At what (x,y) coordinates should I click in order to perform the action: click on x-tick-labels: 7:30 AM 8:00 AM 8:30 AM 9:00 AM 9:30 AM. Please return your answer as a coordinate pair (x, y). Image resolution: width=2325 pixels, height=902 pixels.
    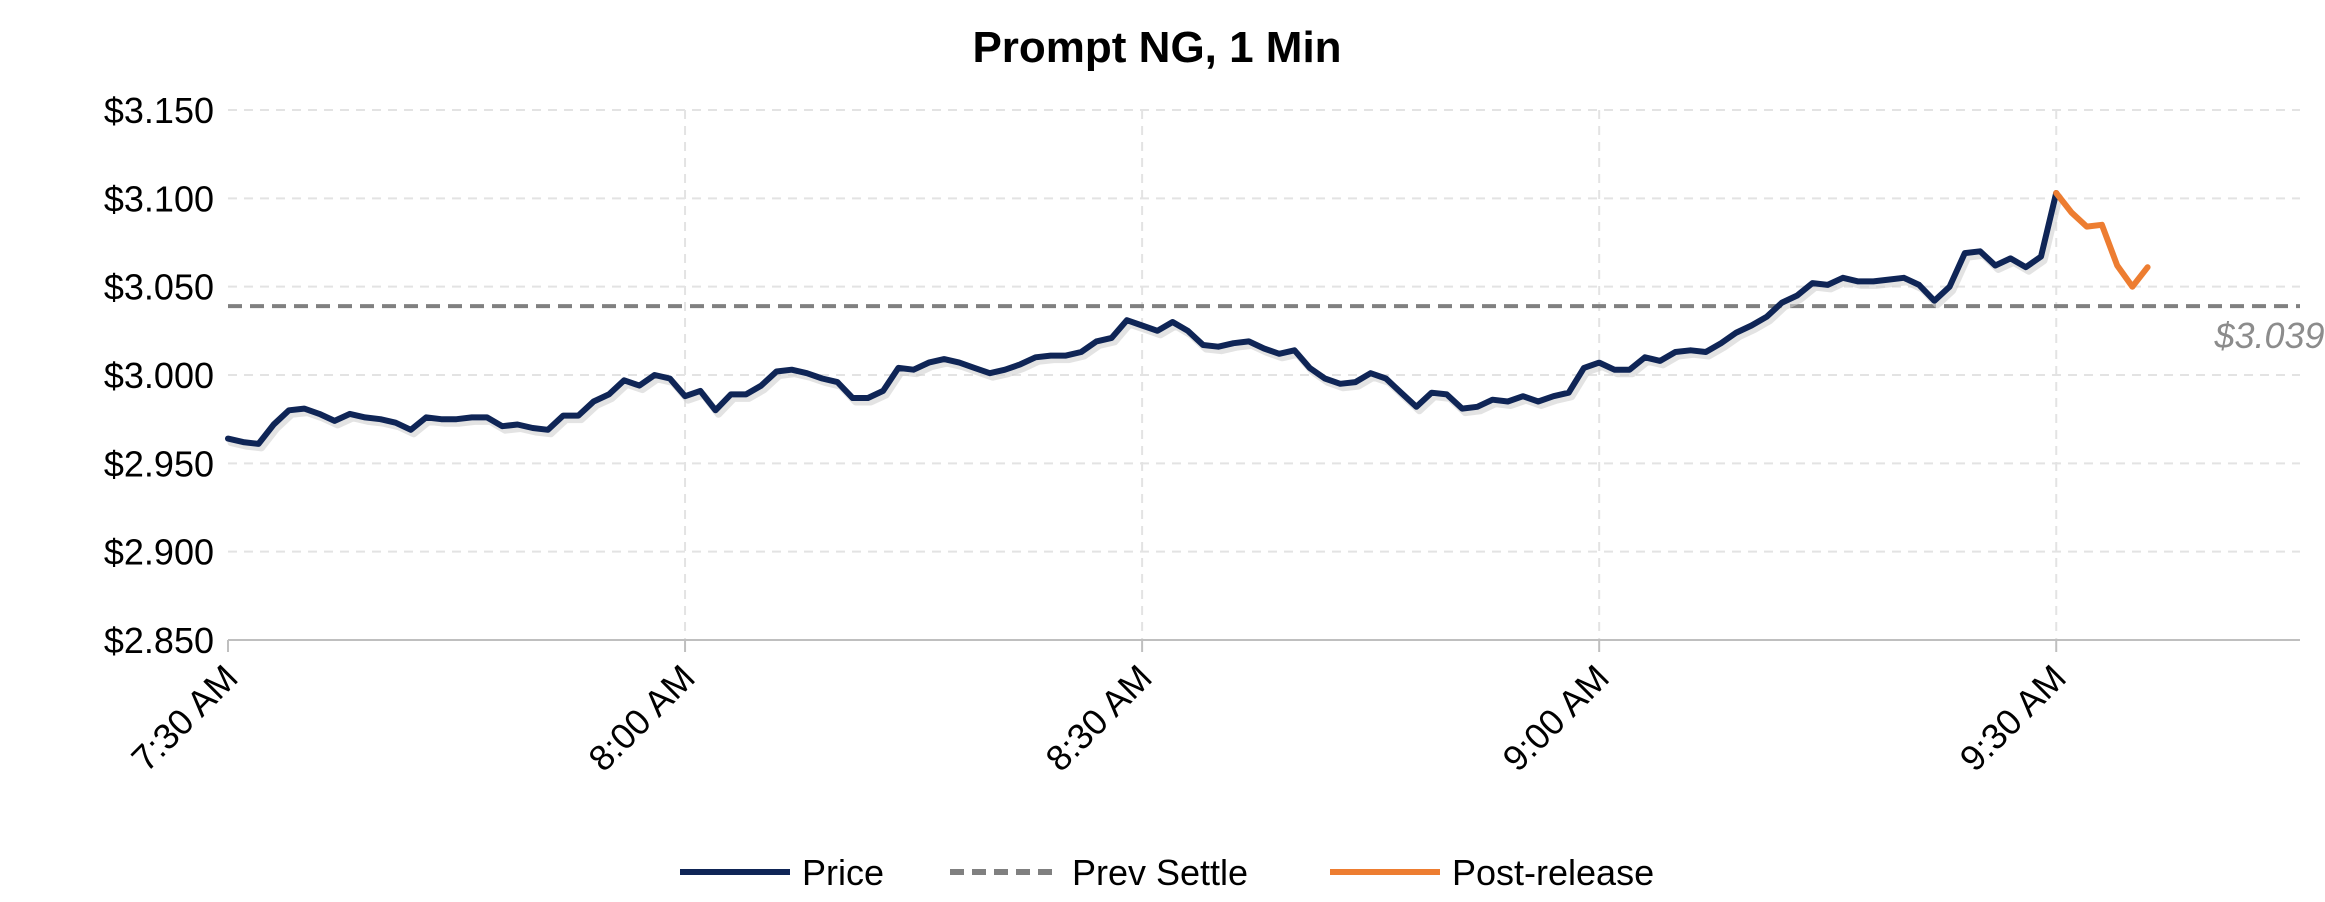
    Looking at the image, I should click on (1098, 718).